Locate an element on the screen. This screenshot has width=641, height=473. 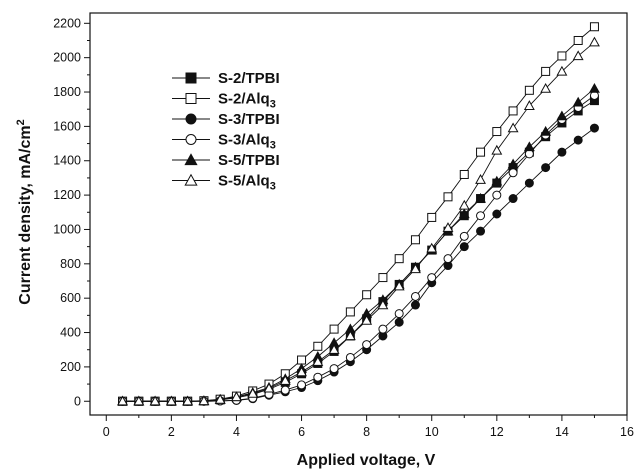
y-tick-label: 1200 is located at coordinates (67, 195).